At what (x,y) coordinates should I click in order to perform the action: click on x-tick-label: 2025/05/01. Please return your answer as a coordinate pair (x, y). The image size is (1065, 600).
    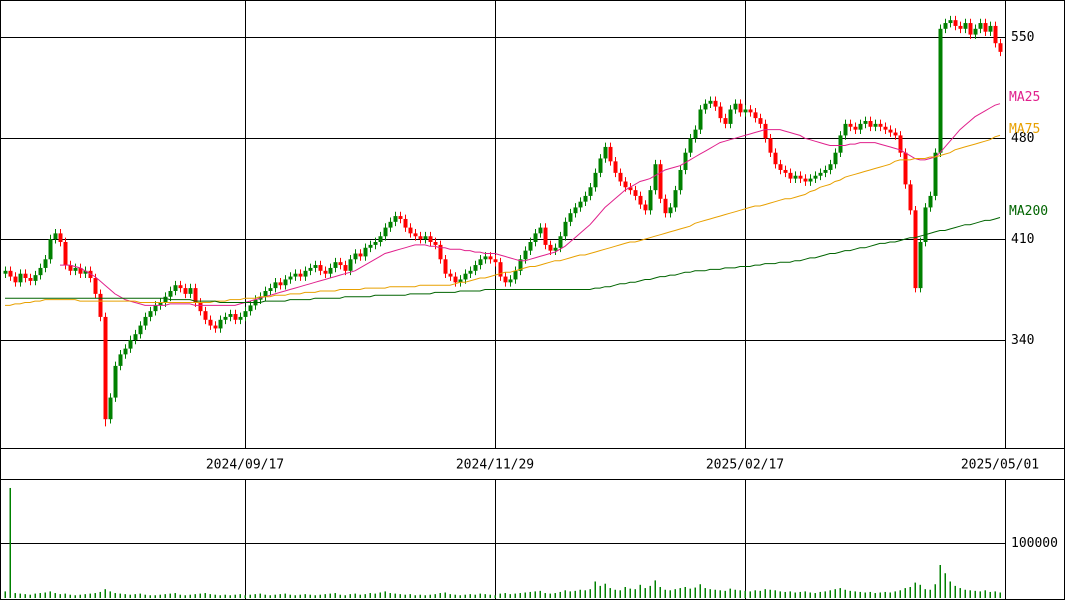
    Looking at the image, I should click on (1000, 465).